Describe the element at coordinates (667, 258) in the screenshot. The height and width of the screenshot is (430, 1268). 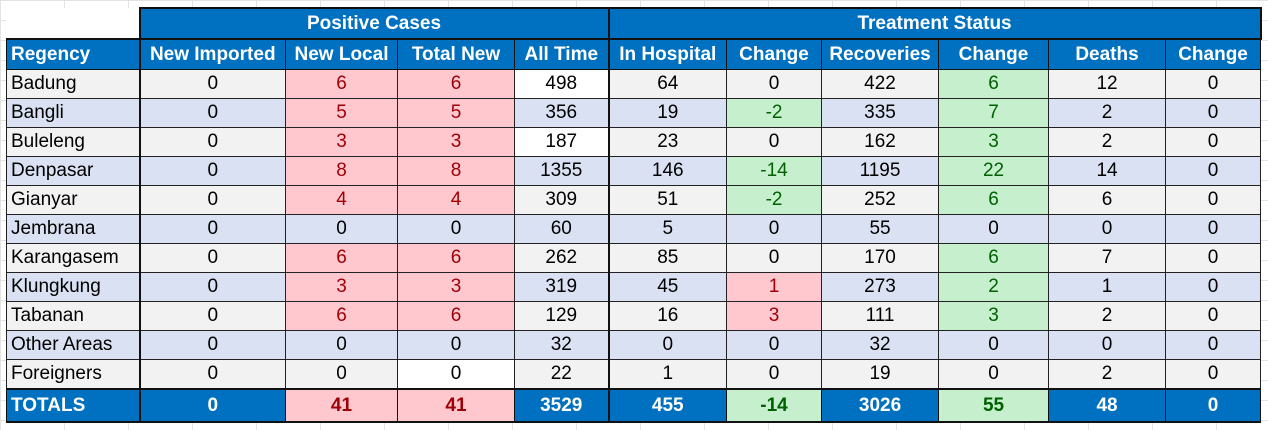
I see `data-cell: 85` at that location.